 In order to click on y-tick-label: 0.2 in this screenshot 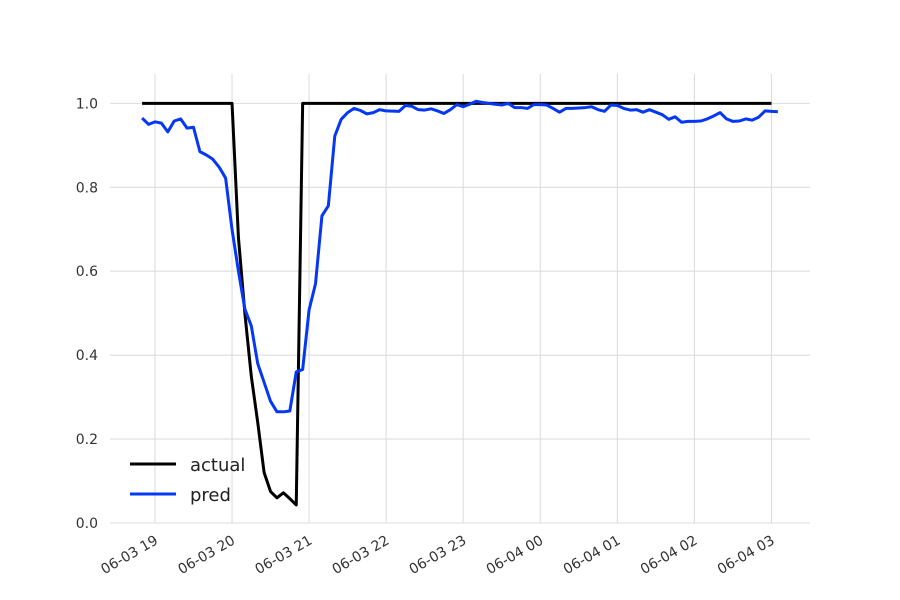, I will do `click(87, 440)`.